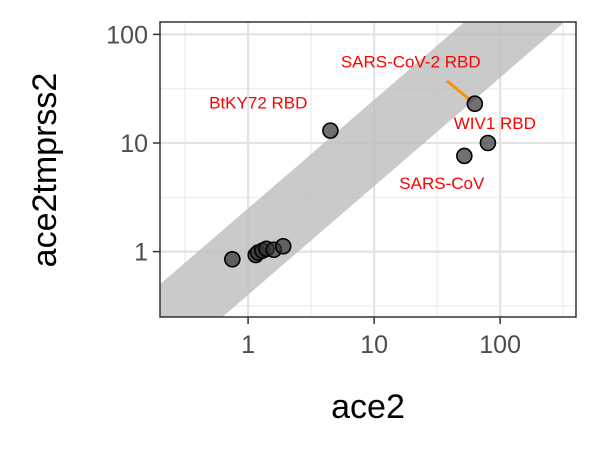 This screenshot has height=450, width=600. I want to click on annotation-label: BtKY72 RBD, so click(258, 103).